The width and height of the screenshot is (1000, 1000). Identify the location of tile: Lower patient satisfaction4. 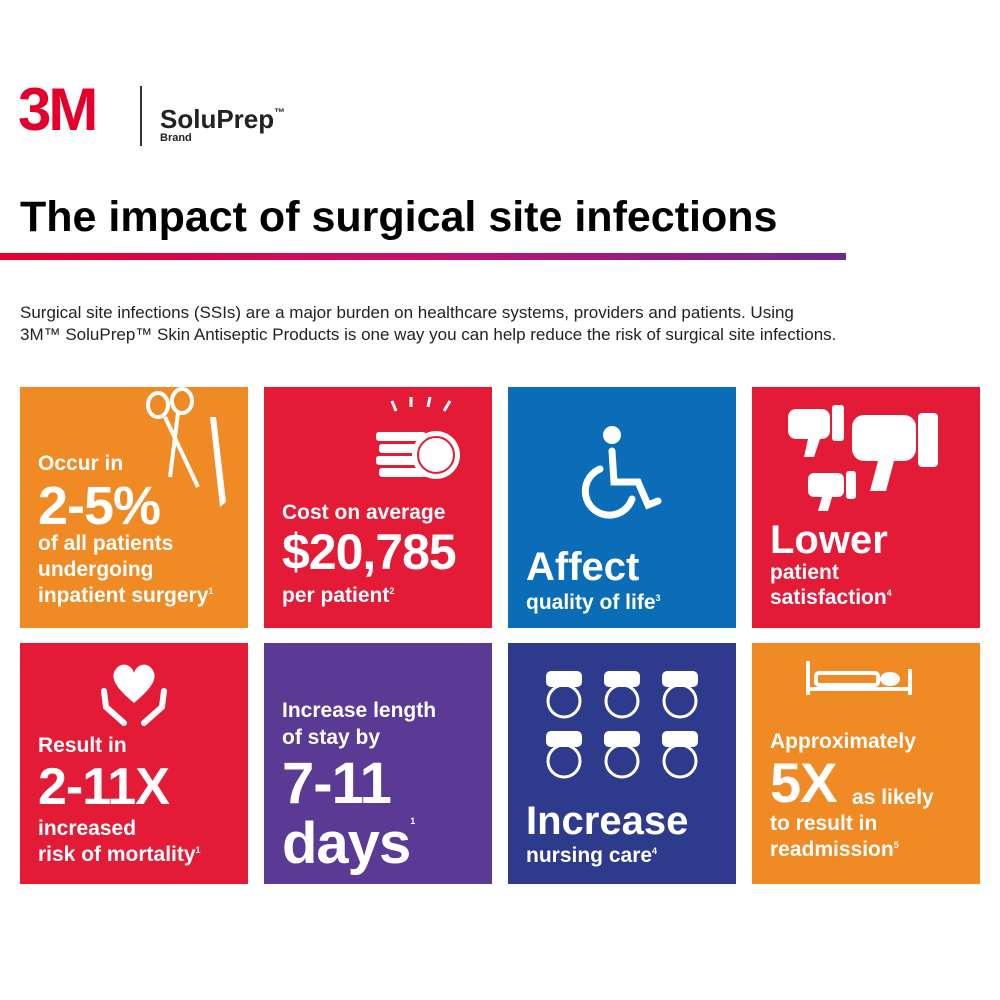
(866, 507).